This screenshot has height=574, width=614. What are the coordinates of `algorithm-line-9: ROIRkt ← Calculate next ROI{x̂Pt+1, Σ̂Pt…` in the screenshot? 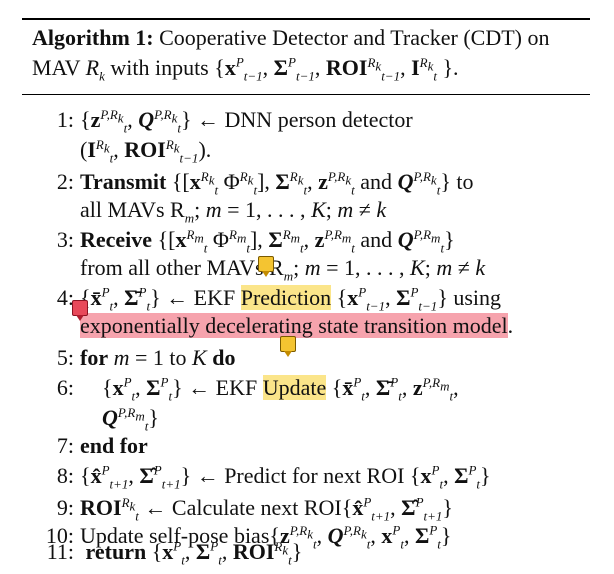 It's located at (266, 509).